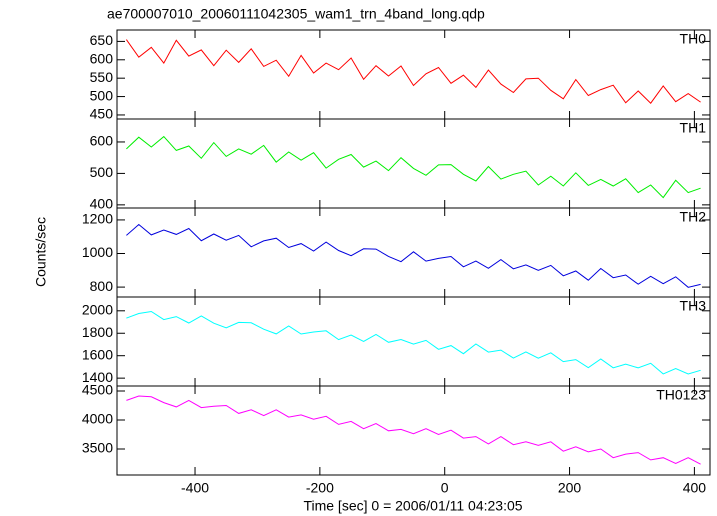 The height and width of the screenshot is (516, 717). What do you see at coordinates (693, 128) in the screenshot?
I see `panel-label: TH1` at bounding box center [693, 128].